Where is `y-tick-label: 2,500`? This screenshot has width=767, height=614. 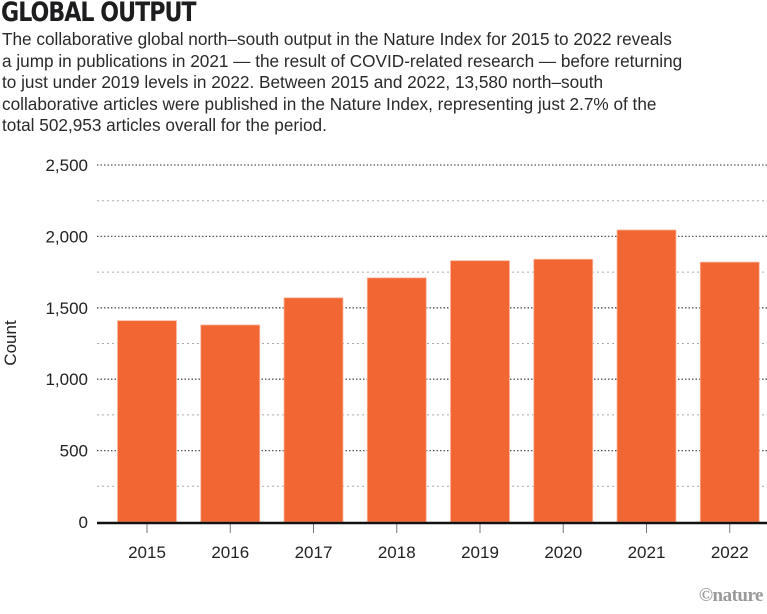 y-tick-label: 2,500 is located at coordinates (66, 165).